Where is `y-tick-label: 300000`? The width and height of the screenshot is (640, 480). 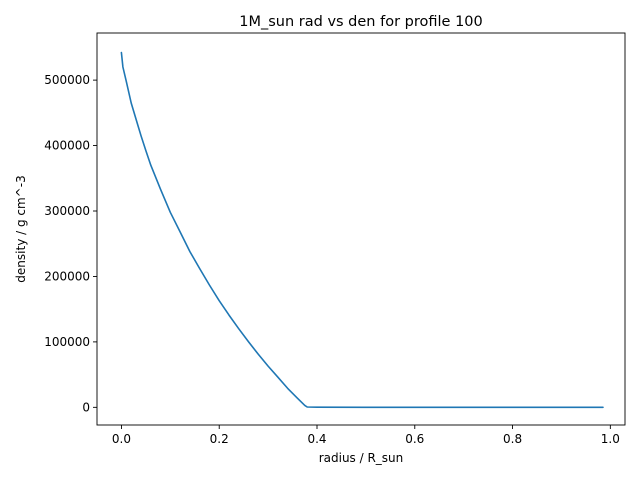 y-tick-label: 300000 is located at coordinates (67, 211).